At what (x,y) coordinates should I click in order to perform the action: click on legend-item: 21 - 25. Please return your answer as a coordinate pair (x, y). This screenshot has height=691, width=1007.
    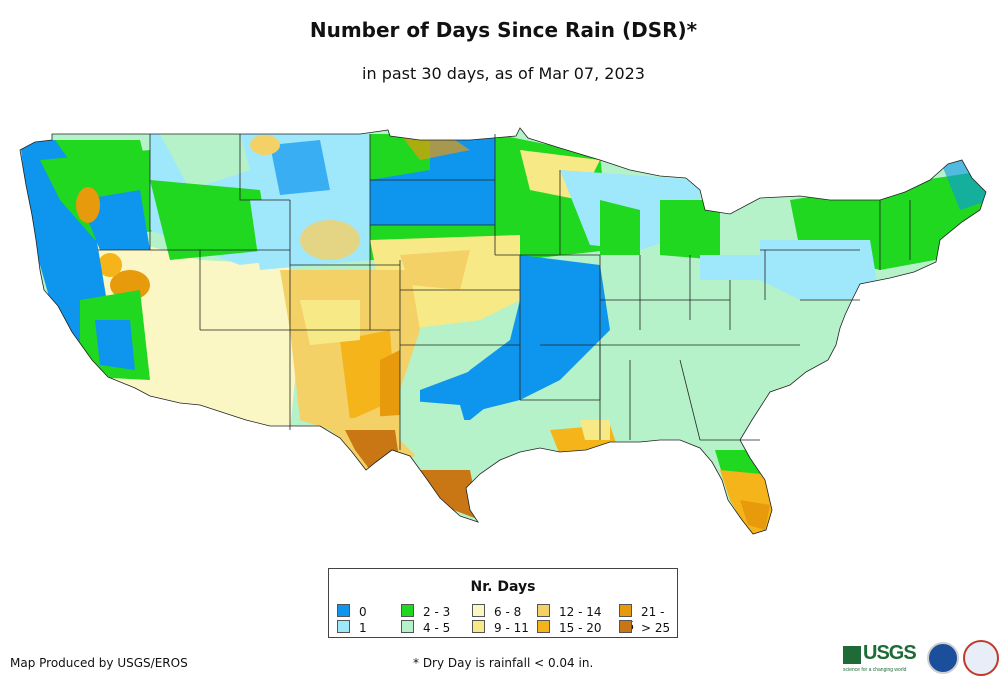
    Looking at the image, I should click on (648, 618).